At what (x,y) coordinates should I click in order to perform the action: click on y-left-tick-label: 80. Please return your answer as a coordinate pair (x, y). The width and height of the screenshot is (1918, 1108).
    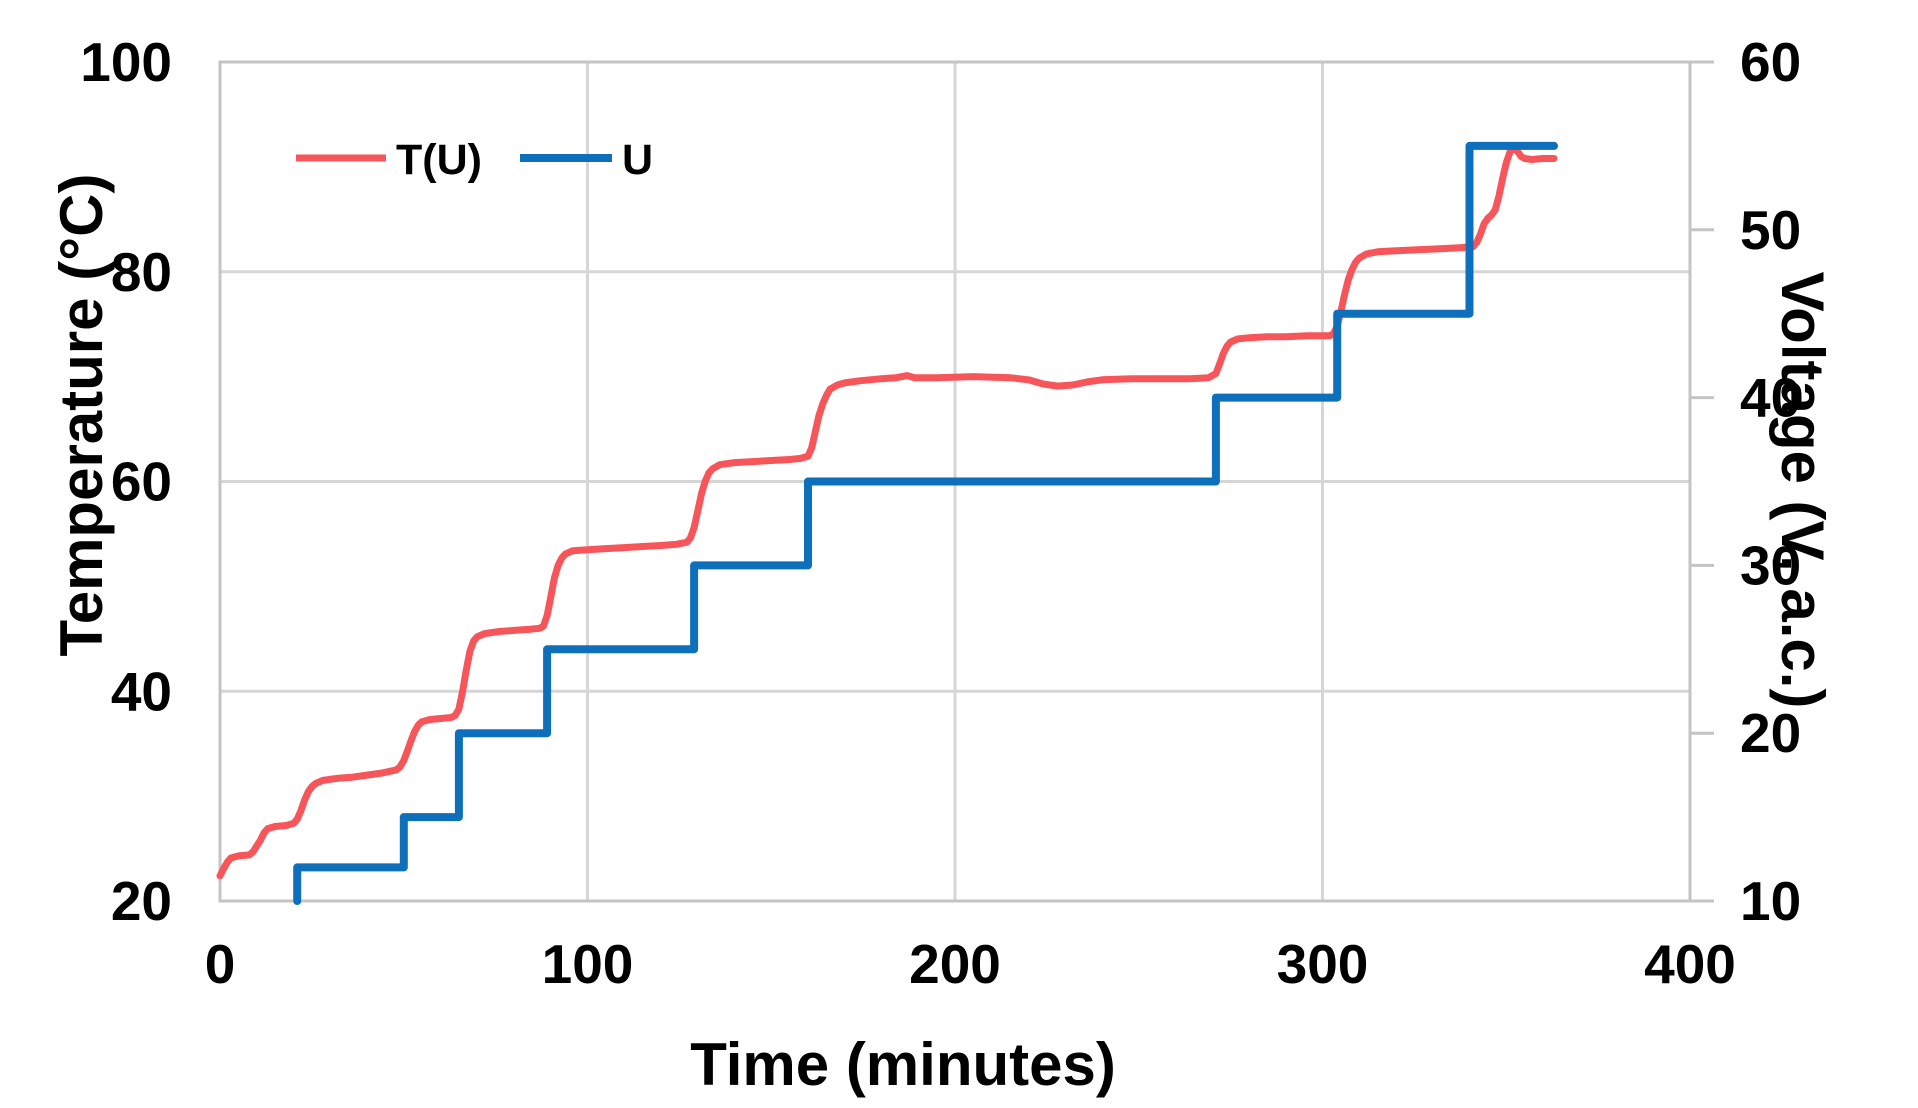
    Looking at the image, I should click on (141, 272).